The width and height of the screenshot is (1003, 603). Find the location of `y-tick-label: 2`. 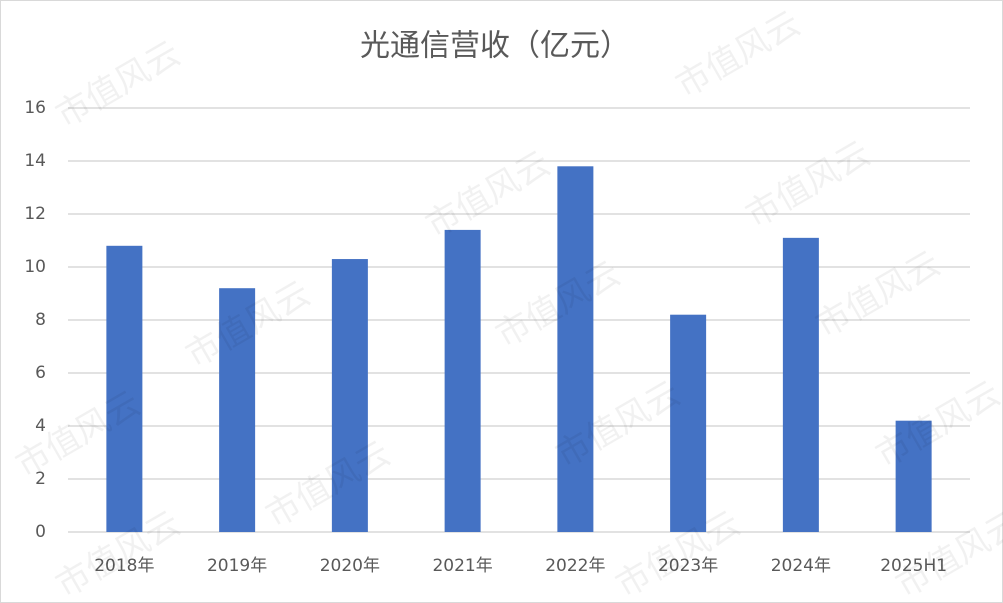

y-tick-label: 2 is located at coordinates (40, 479).